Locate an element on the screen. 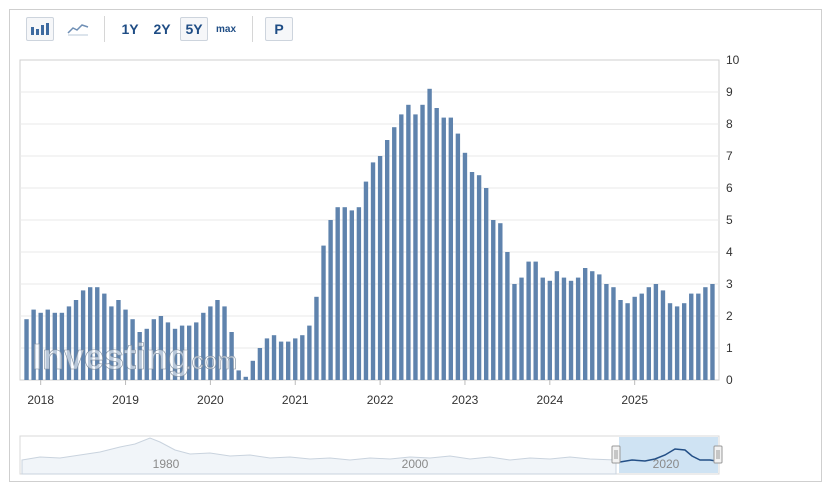 The width and height of the screenshot is (831, 489). navigator: 1980 2000 2020 is located at coordinates (371, 455).